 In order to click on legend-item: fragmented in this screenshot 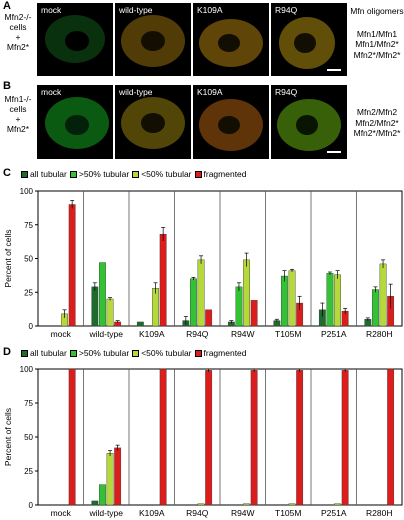, I will do `click(220, 174)`.